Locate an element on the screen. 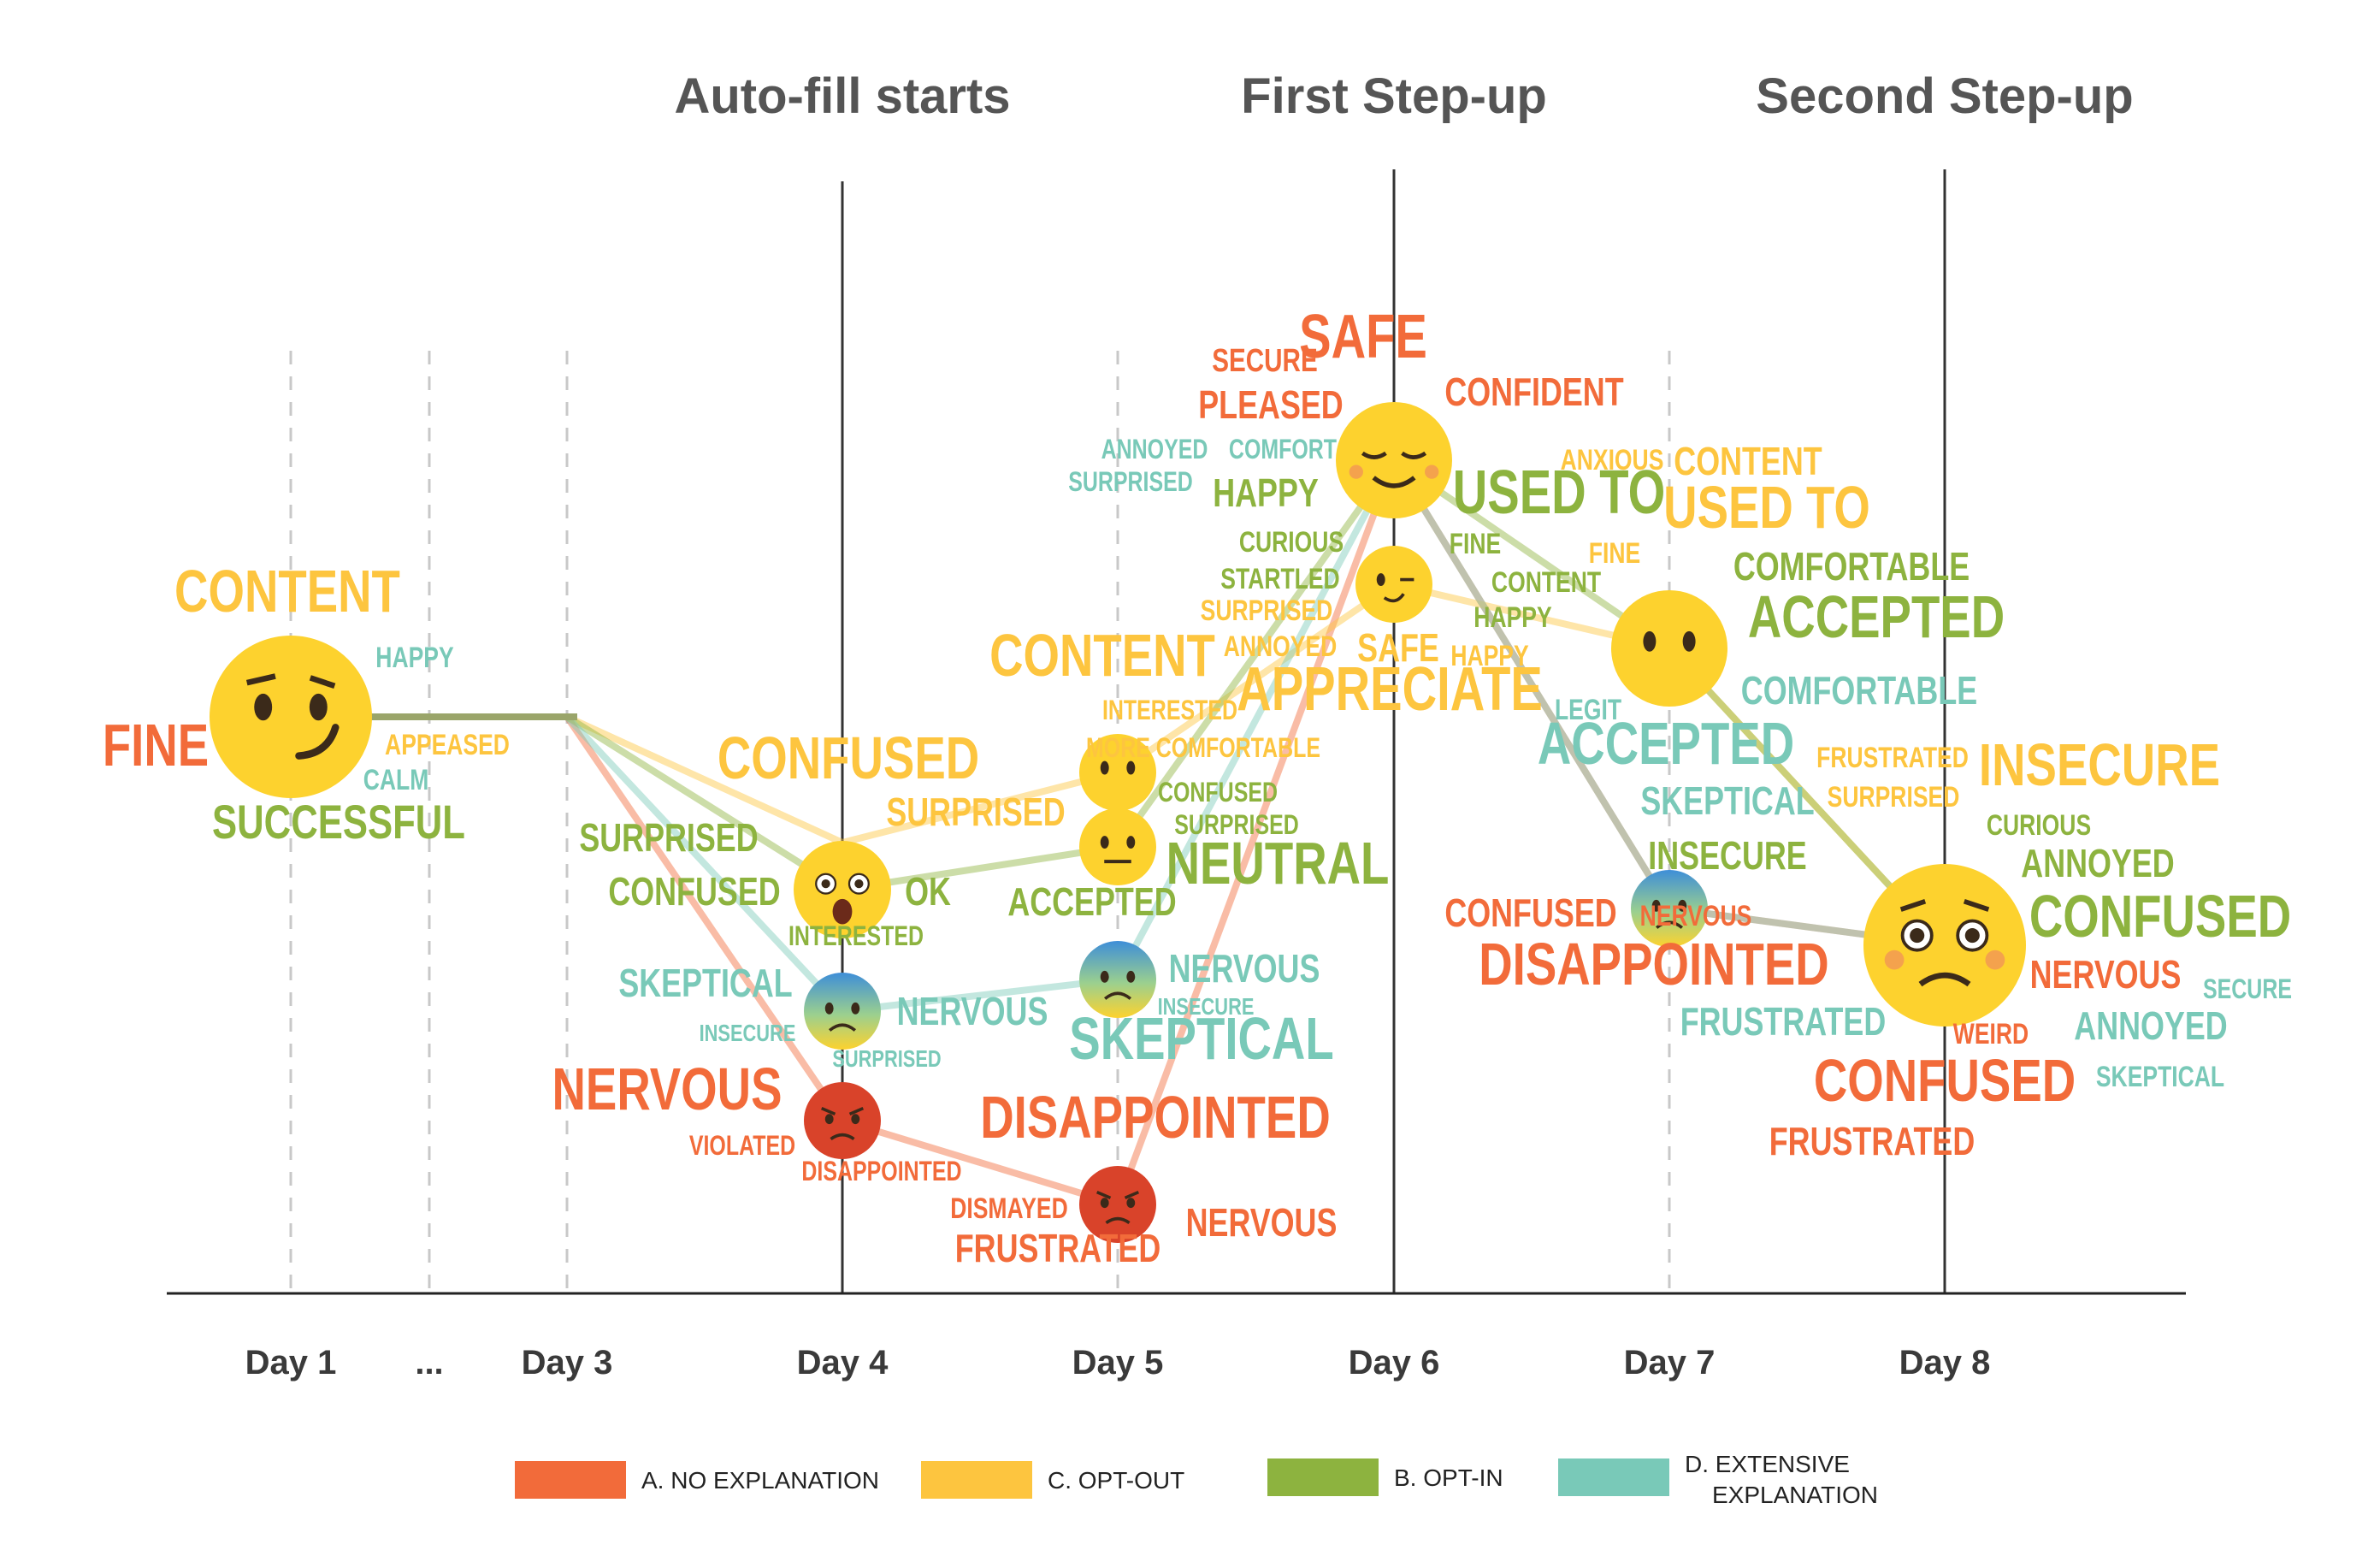 The image size is (2380, 1562). phase-label: Auto-fill starts is located at coordinates (842, 96).